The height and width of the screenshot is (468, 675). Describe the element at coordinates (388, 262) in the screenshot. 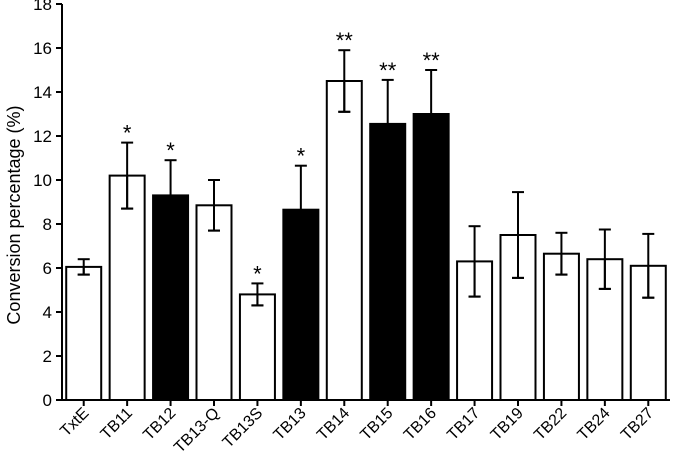

I see `bar-tb15` at that location.